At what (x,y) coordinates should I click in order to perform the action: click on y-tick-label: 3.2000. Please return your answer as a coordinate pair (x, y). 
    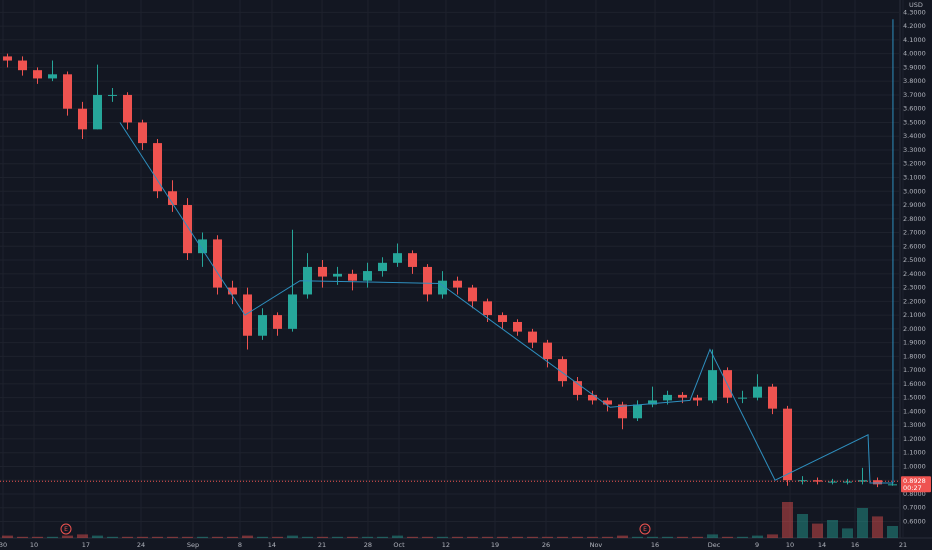
    Looking at the image, I should click on (914, 164).